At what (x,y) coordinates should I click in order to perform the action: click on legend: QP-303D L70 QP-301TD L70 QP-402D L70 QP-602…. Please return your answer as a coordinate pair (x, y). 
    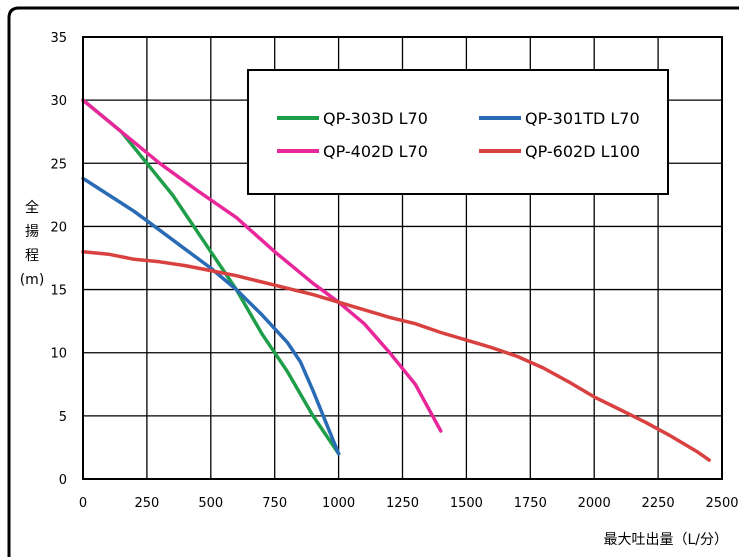
    Looking at the image, I should click on (458, 132).